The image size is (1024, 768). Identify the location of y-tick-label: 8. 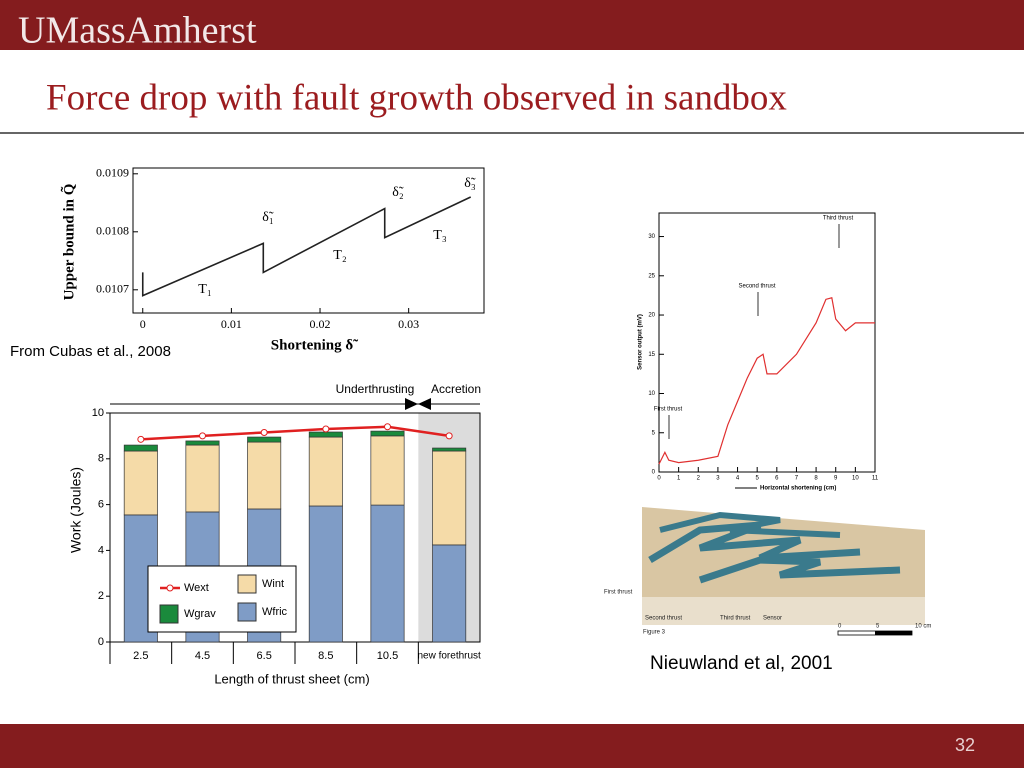
(101, 459).